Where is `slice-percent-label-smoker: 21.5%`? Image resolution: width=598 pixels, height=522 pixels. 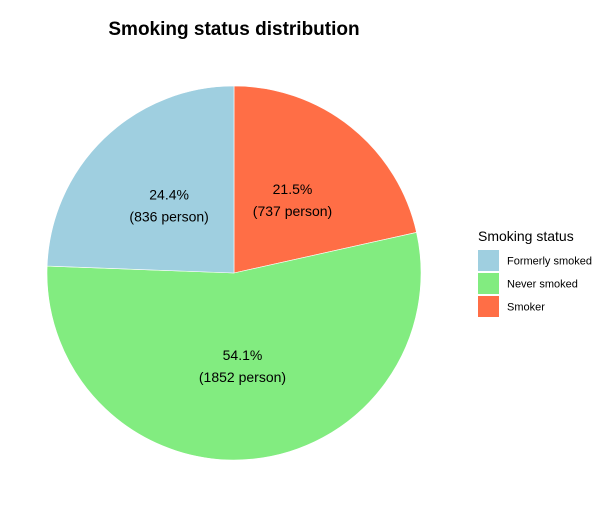
slice-percent-label-smoker: 21.5% is located at coordinates (293, 189).